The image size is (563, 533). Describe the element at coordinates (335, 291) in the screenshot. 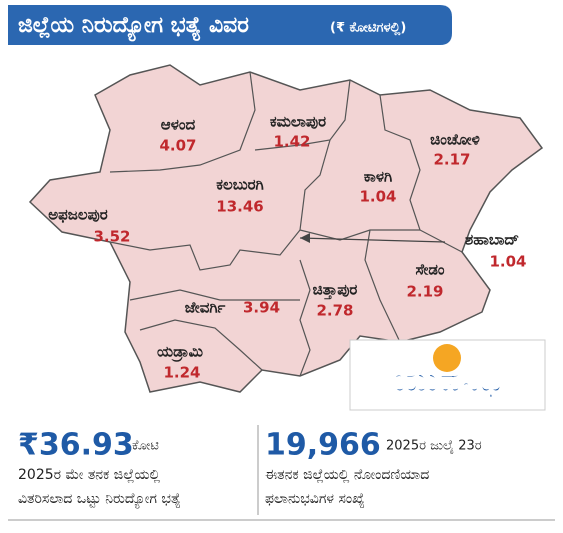

I see `region-name: ಚಿತ್ತಾಪುರ` at that location.